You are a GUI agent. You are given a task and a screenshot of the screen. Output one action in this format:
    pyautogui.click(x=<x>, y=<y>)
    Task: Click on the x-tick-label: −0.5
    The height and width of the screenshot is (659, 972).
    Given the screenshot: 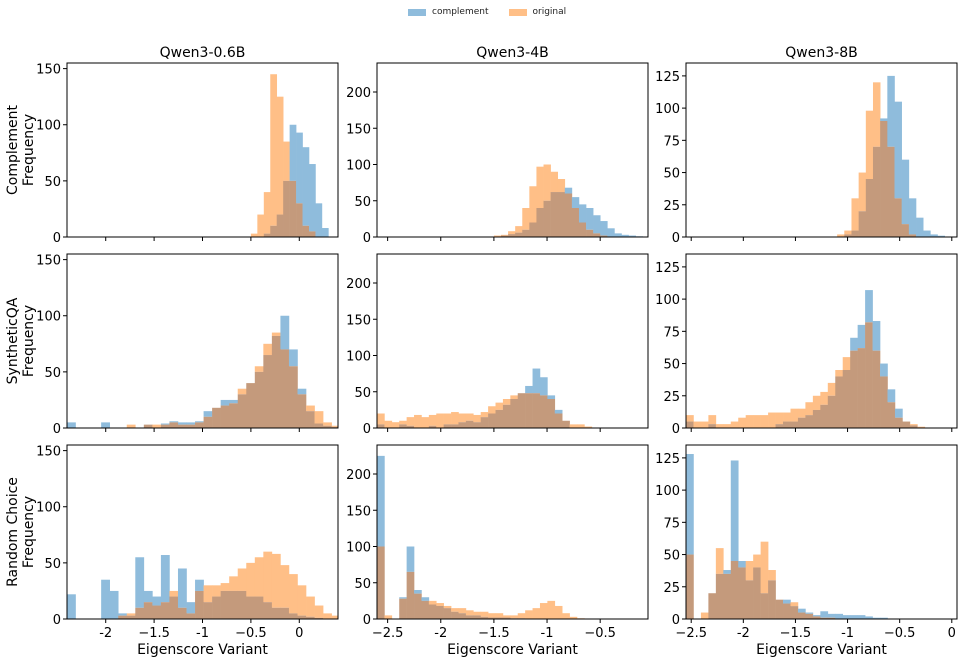 What is the action you would take?
    pyautogui.click(x=900, y=633)
    